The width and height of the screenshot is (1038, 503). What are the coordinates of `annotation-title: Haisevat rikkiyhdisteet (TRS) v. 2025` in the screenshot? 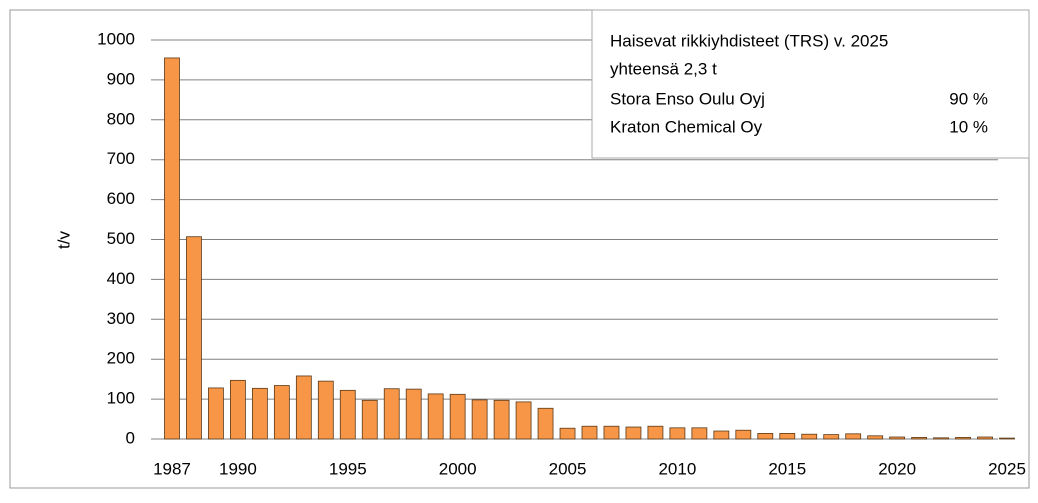 It's located at (749, 40).